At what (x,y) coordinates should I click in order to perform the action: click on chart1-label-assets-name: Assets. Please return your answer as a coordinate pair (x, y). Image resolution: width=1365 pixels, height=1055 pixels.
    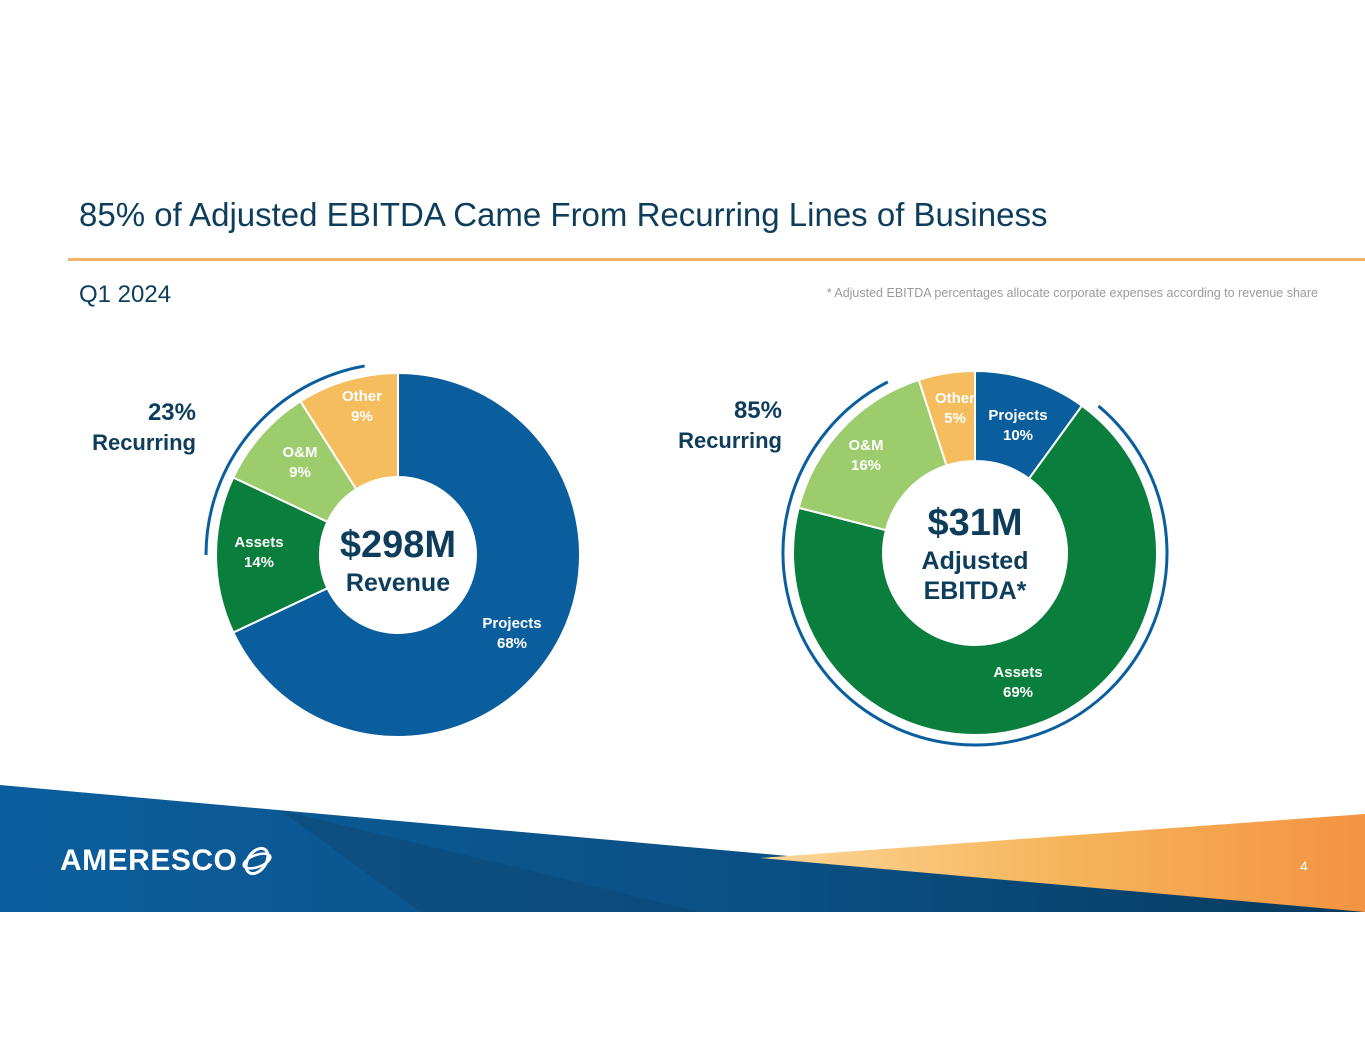
    Looking at the image, I should click on (1017, 672).